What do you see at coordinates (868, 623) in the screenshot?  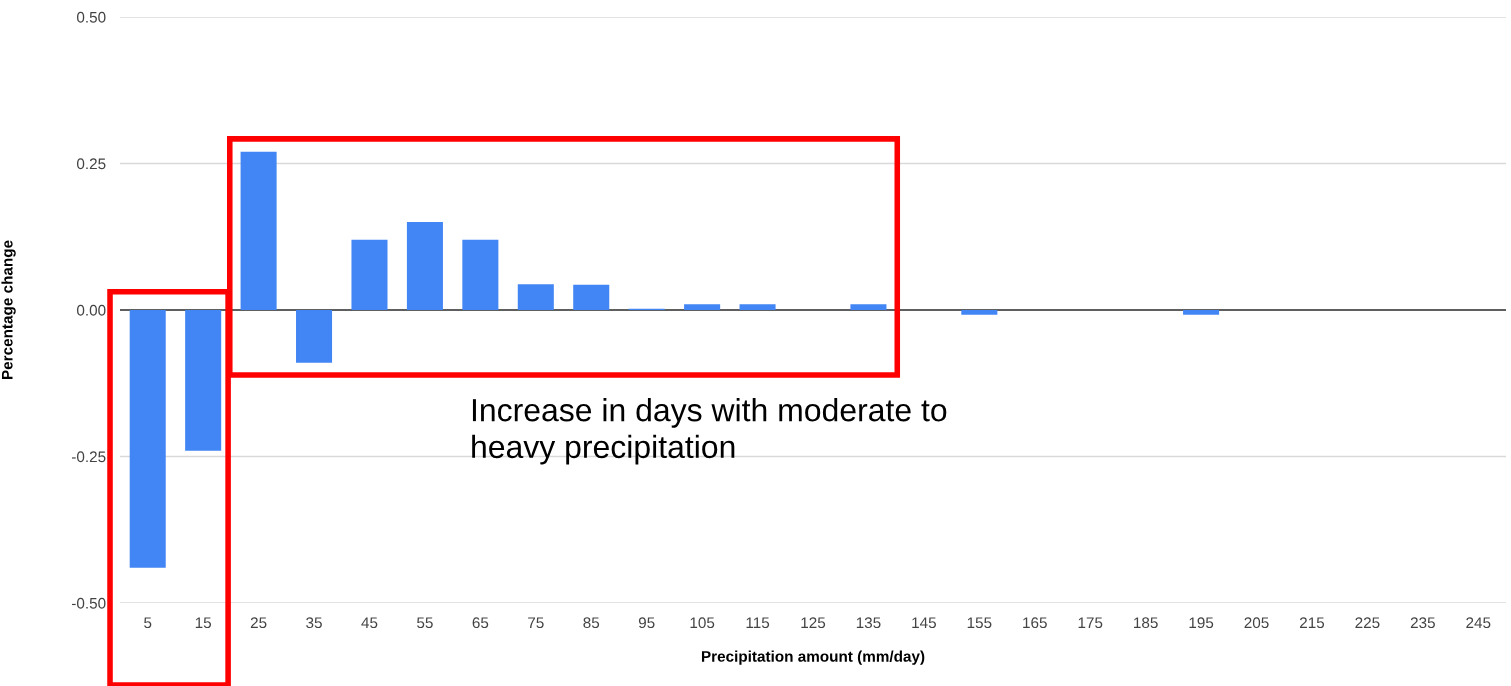 I see `x-tick-label: 135` at bounding box center [868, 623].